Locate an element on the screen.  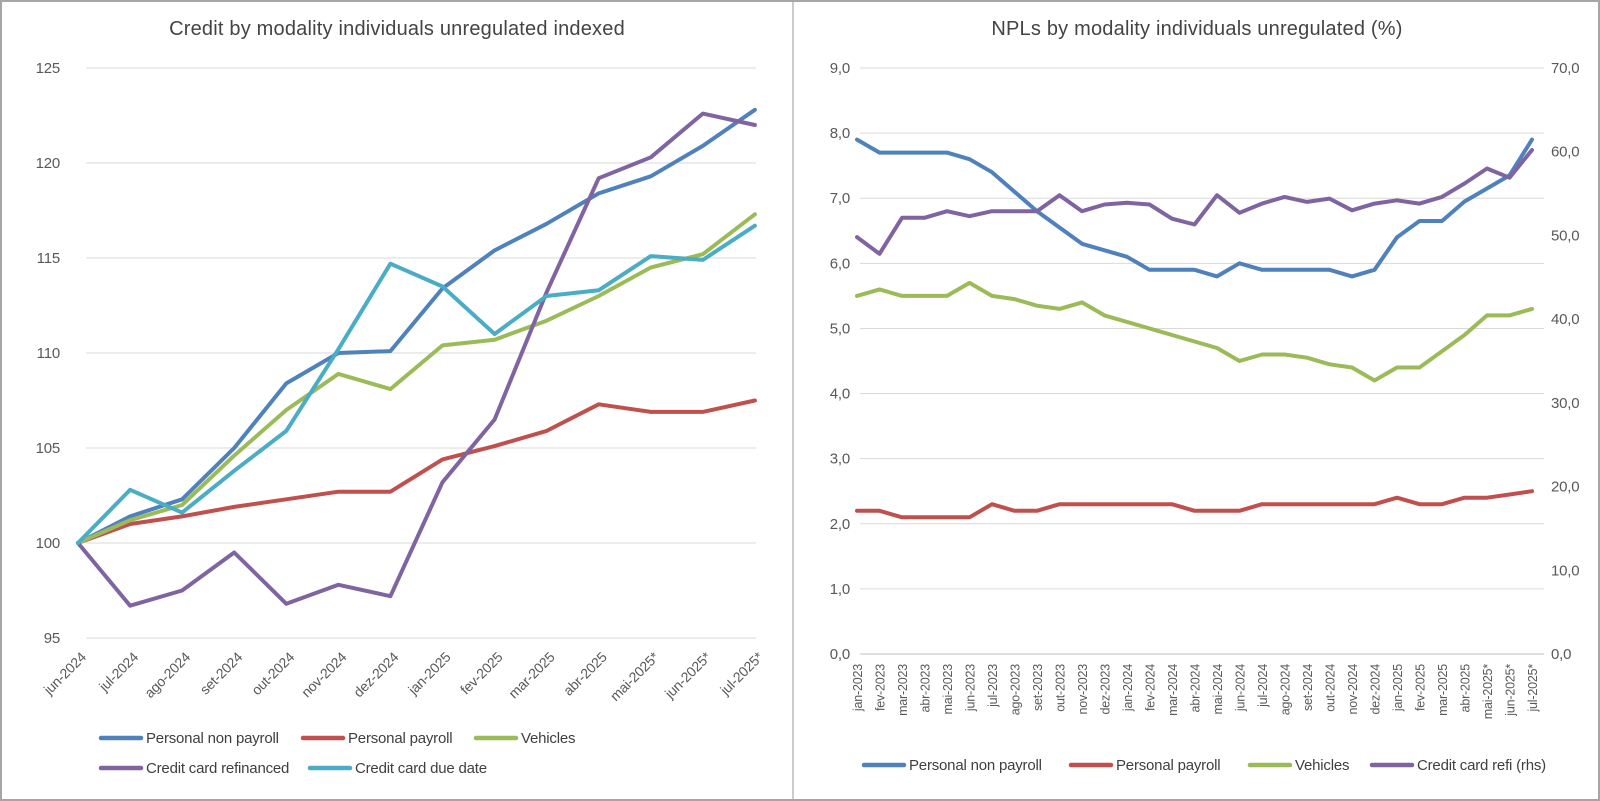
x-axis-tick-label: nov-2023 is located at coordinates (1083, 689).